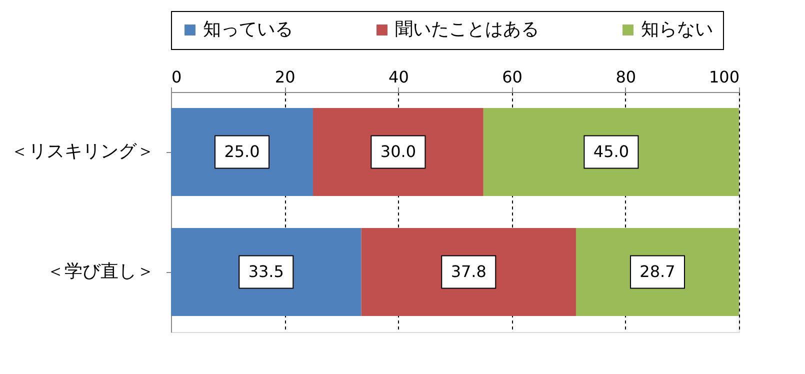 The image size is (805, 374). What do you see at coordinates (467, 29) in the screenshot?
I see `legend-label: 聞いたことはある` at bounding box center [467, 29].